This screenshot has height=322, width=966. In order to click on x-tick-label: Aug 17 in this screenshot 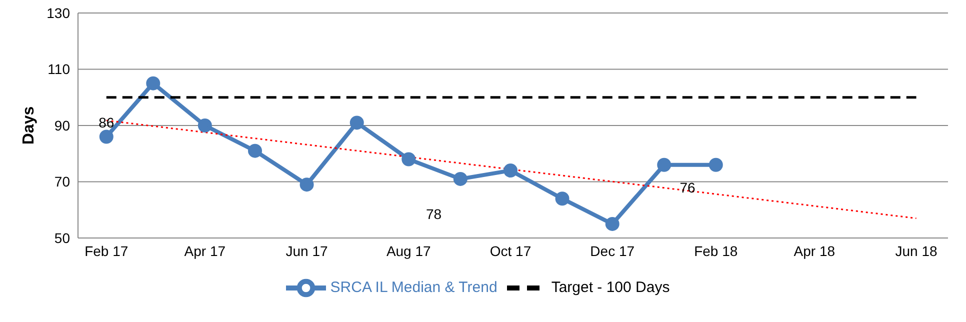, I will do `click(409, 250)`.